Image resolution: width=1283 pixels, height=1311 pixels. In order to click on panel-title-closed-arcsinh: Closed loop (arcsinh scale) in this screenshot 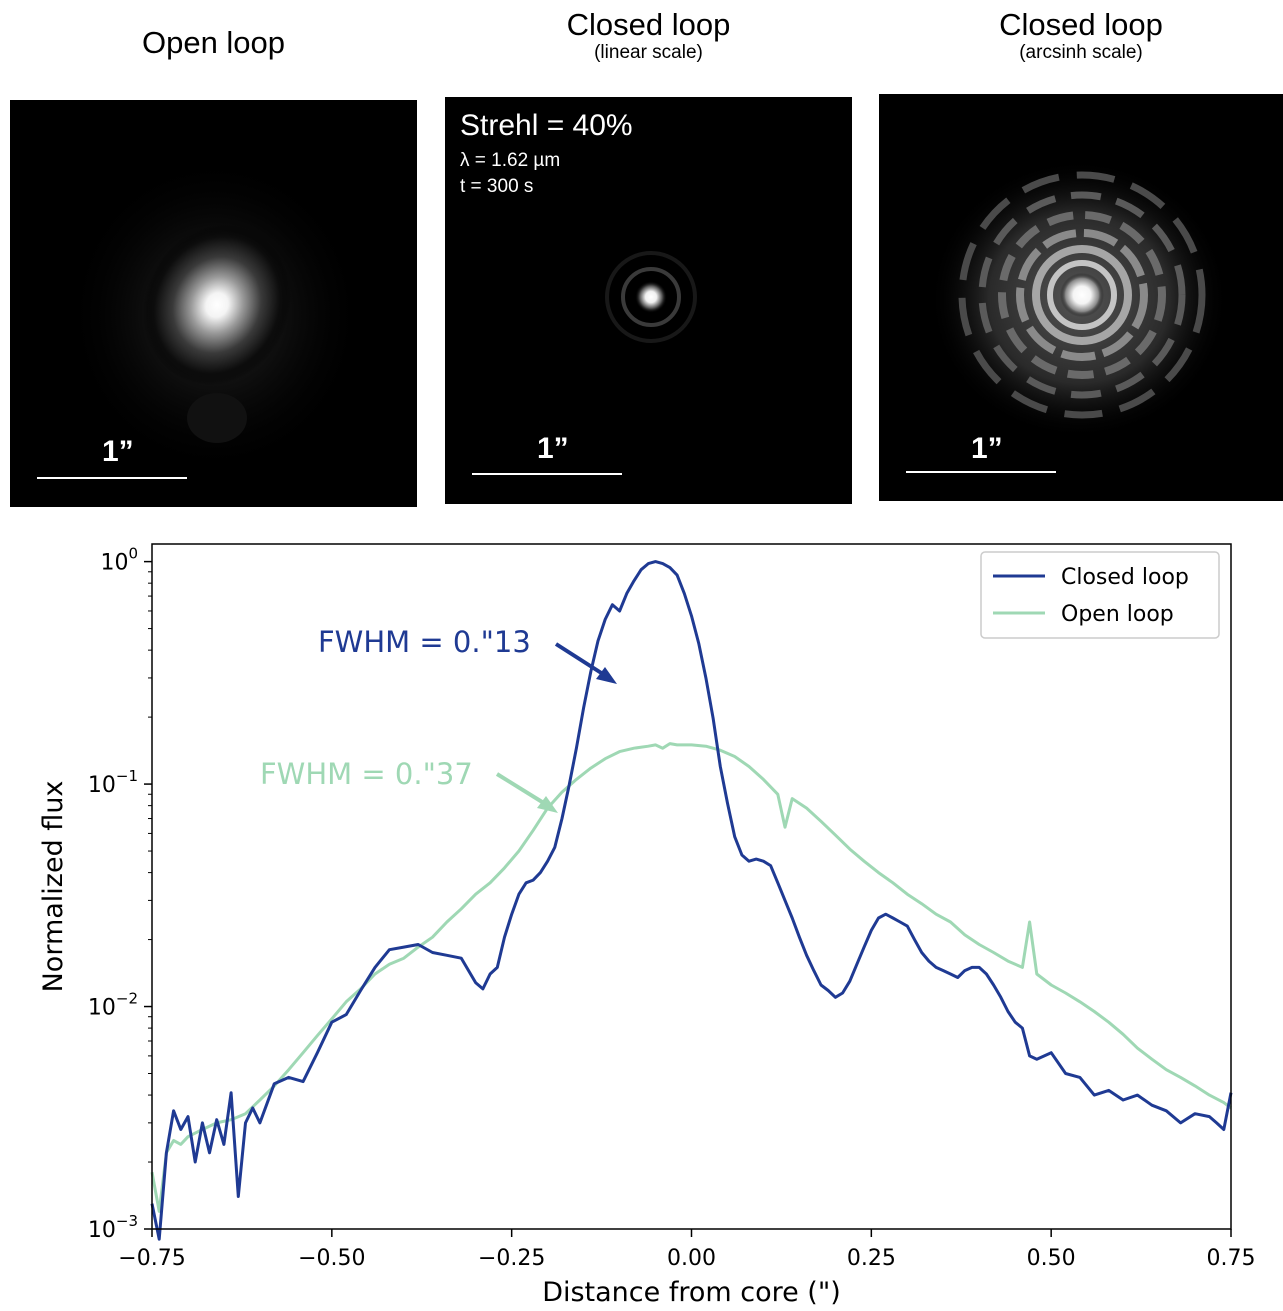, I will do `click(1081, 36)`.